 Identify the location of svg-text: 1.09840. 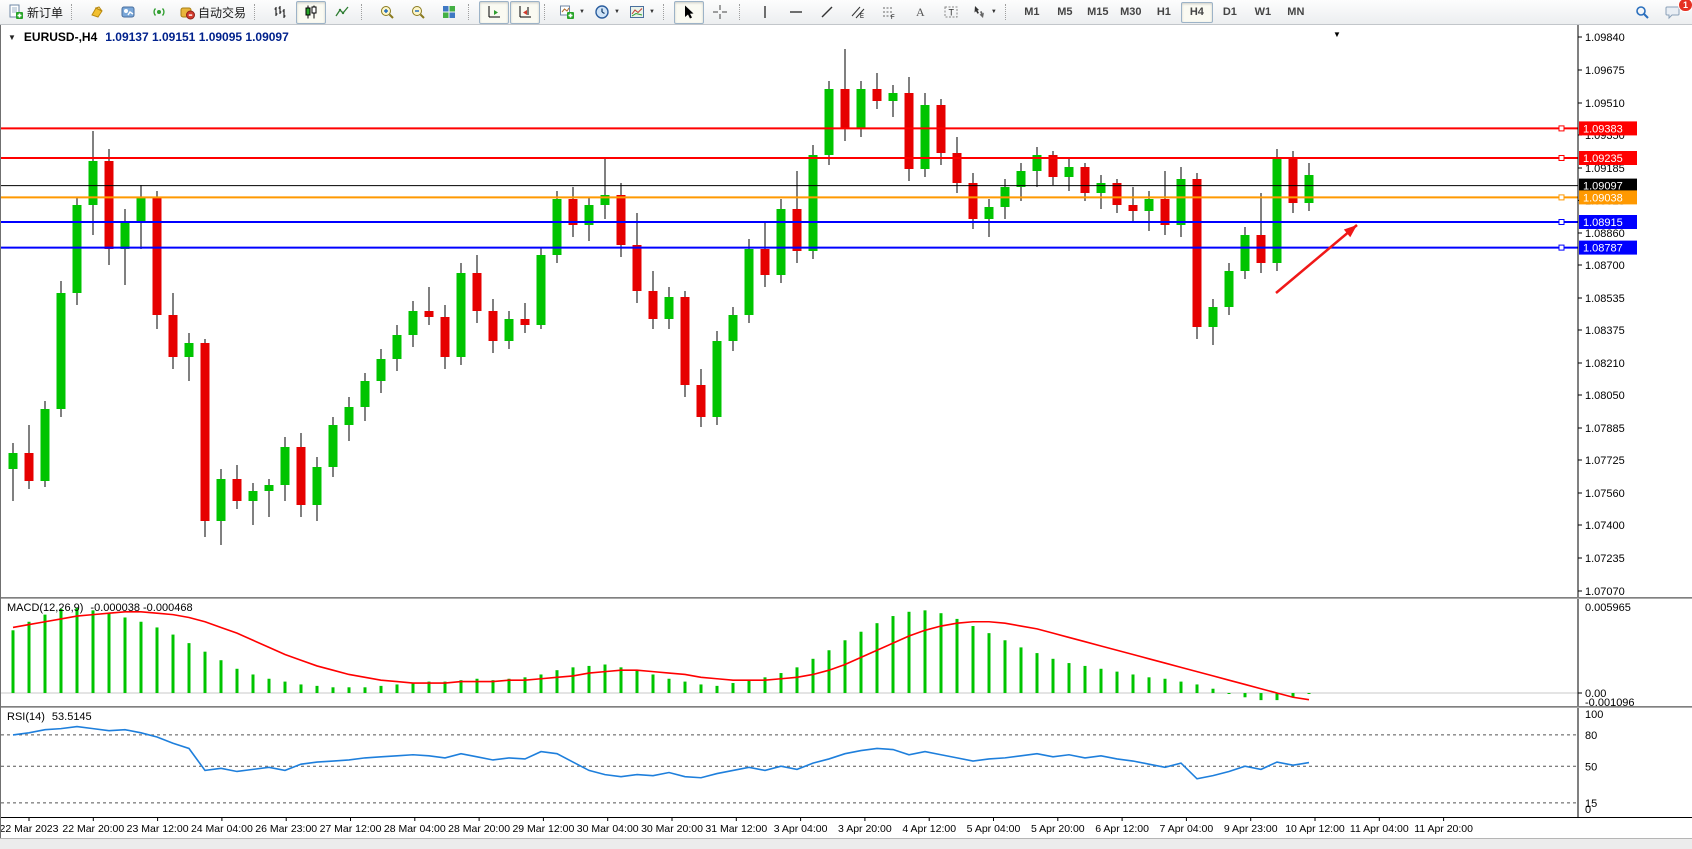
(1605, 38).